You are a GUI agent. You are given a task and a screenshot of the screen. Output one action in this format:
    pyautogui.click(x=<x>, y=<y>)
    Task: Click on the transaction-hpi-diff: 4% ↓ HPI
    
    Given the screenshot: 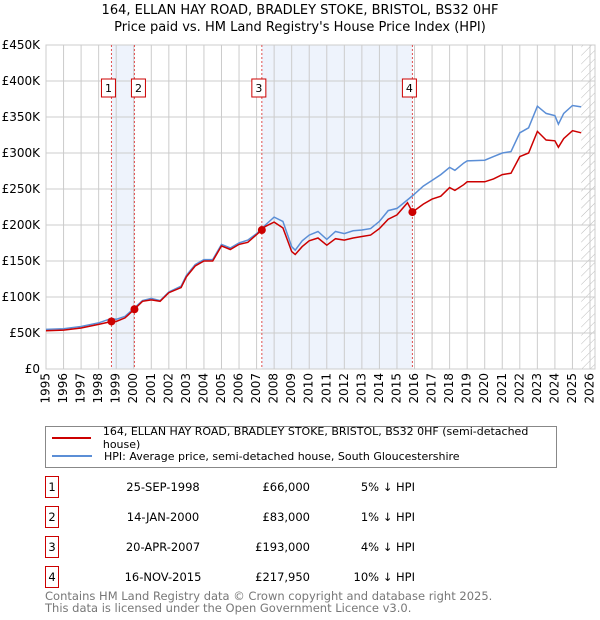 What is the action you would take?
    pyautogui.click(x=387, y=547)
    